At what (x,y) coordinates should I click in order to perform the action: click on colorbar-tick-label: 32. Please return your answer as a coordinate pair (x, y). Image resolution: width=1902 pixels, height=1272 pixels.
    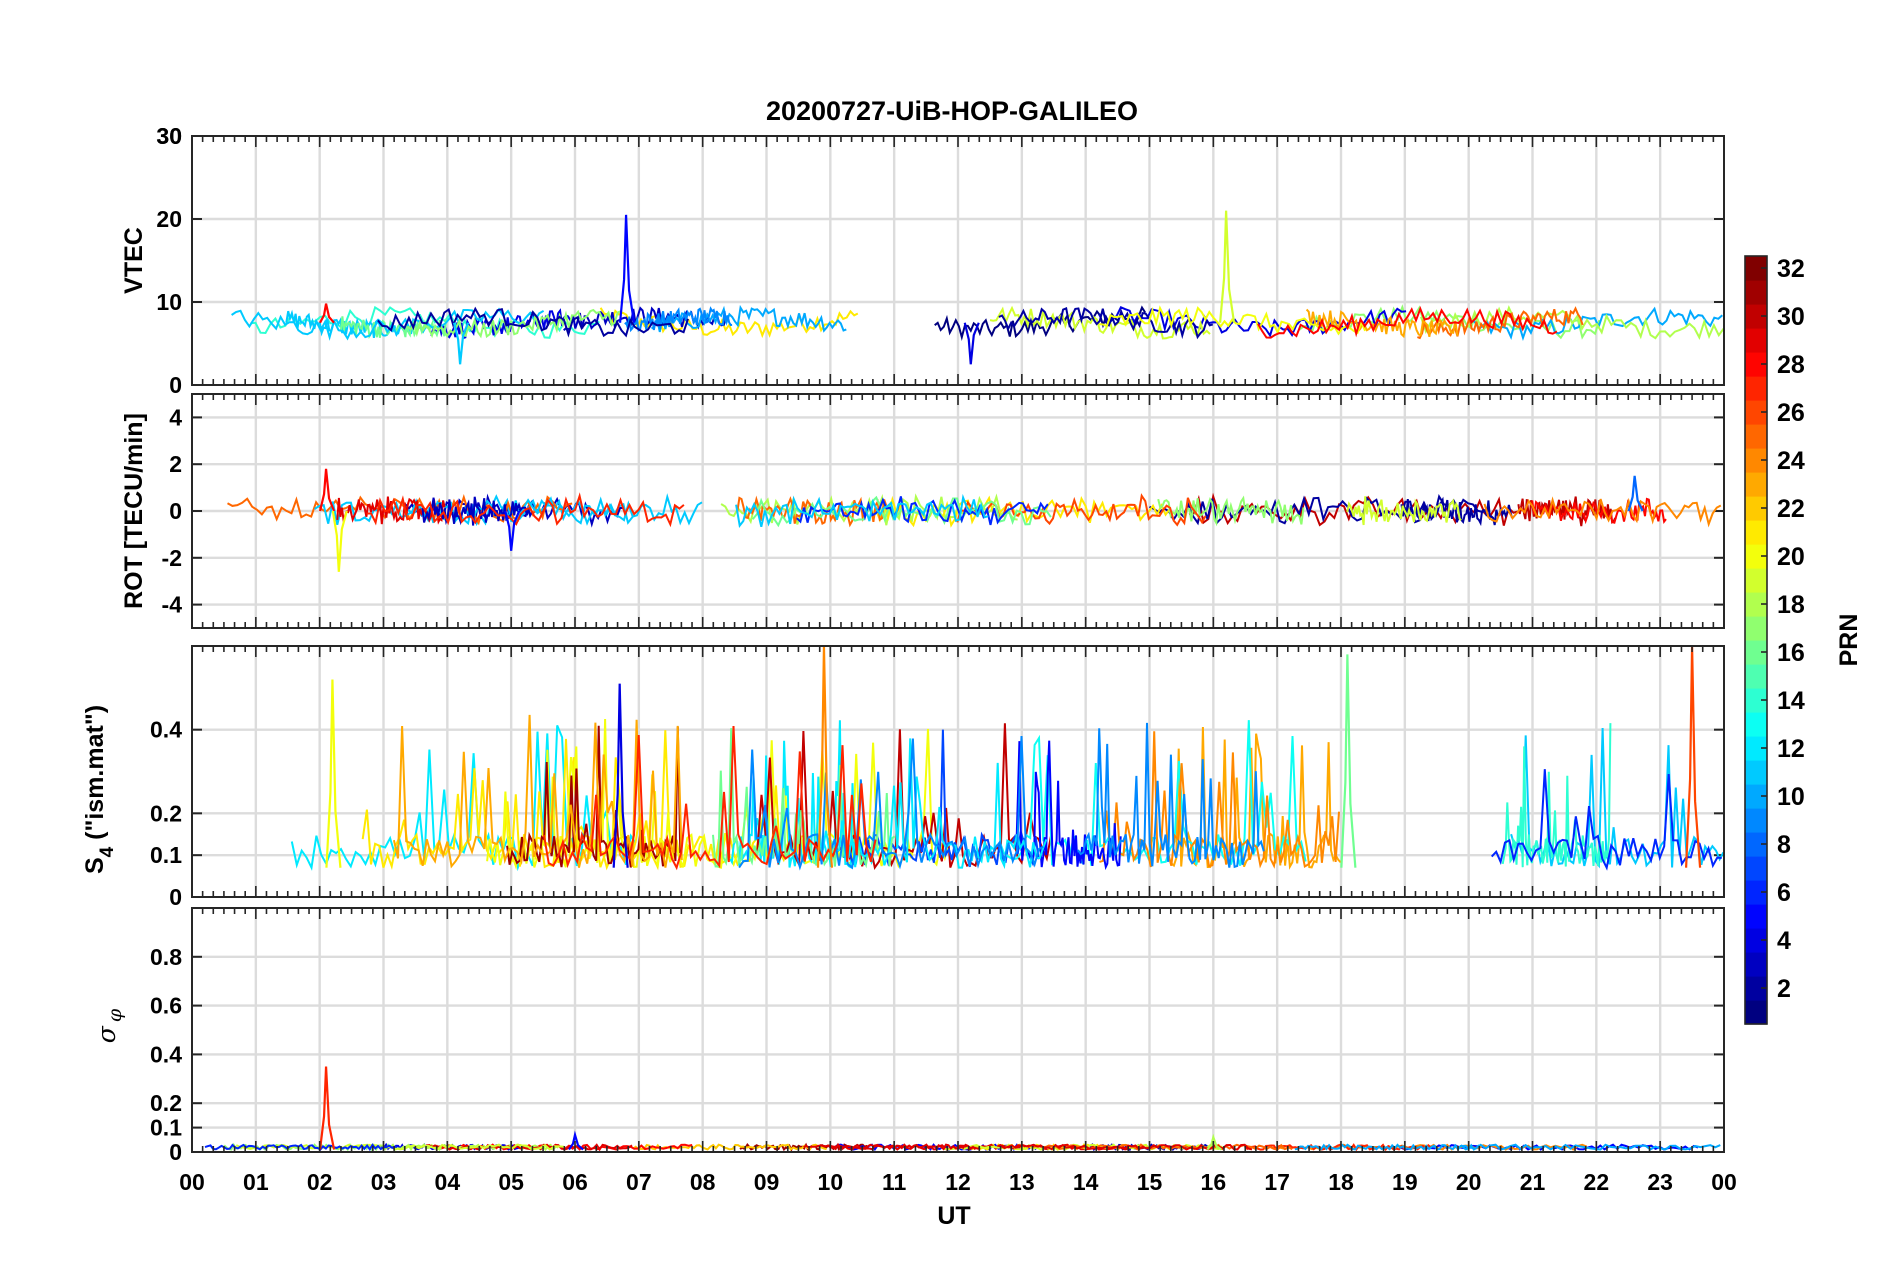
    Looking at the image, I should click on (1791, 269).